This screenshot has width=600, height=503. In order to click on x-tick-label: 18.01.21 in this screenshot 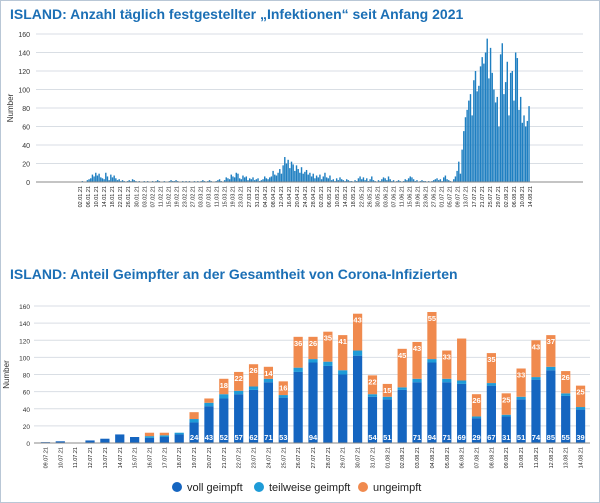, I will do `click(113, 196)`.